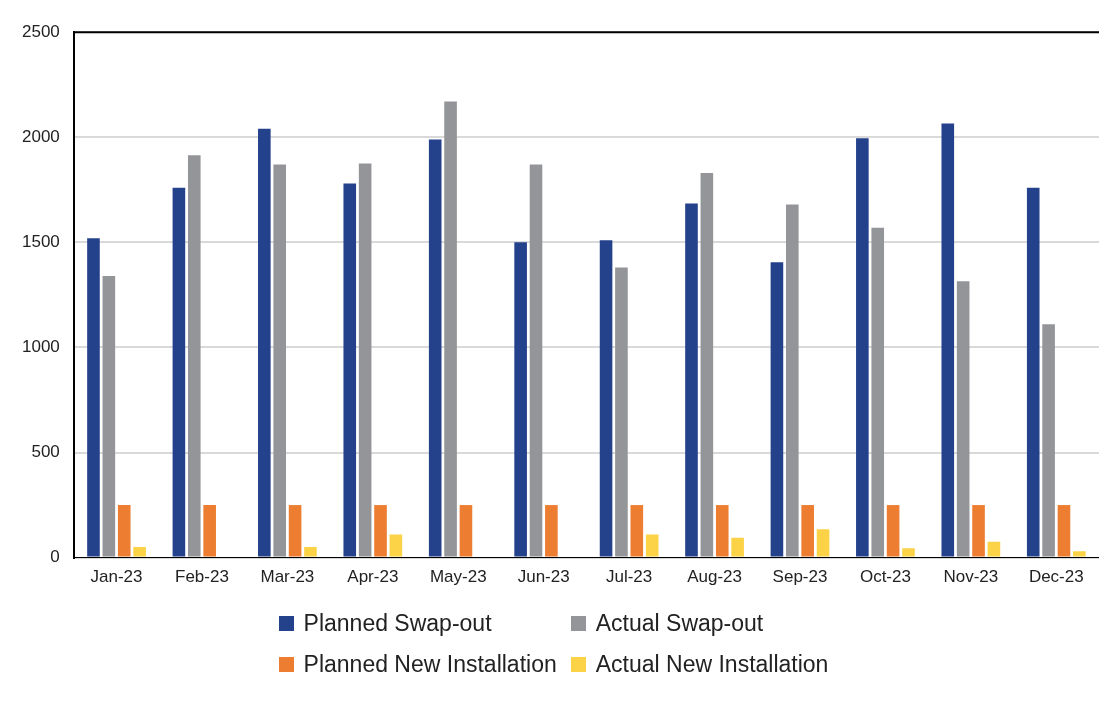  What do you see at coordinates (55, 557) in the screenshot?
I see `y-tick-label: 0` at bounding box center [55, 557].